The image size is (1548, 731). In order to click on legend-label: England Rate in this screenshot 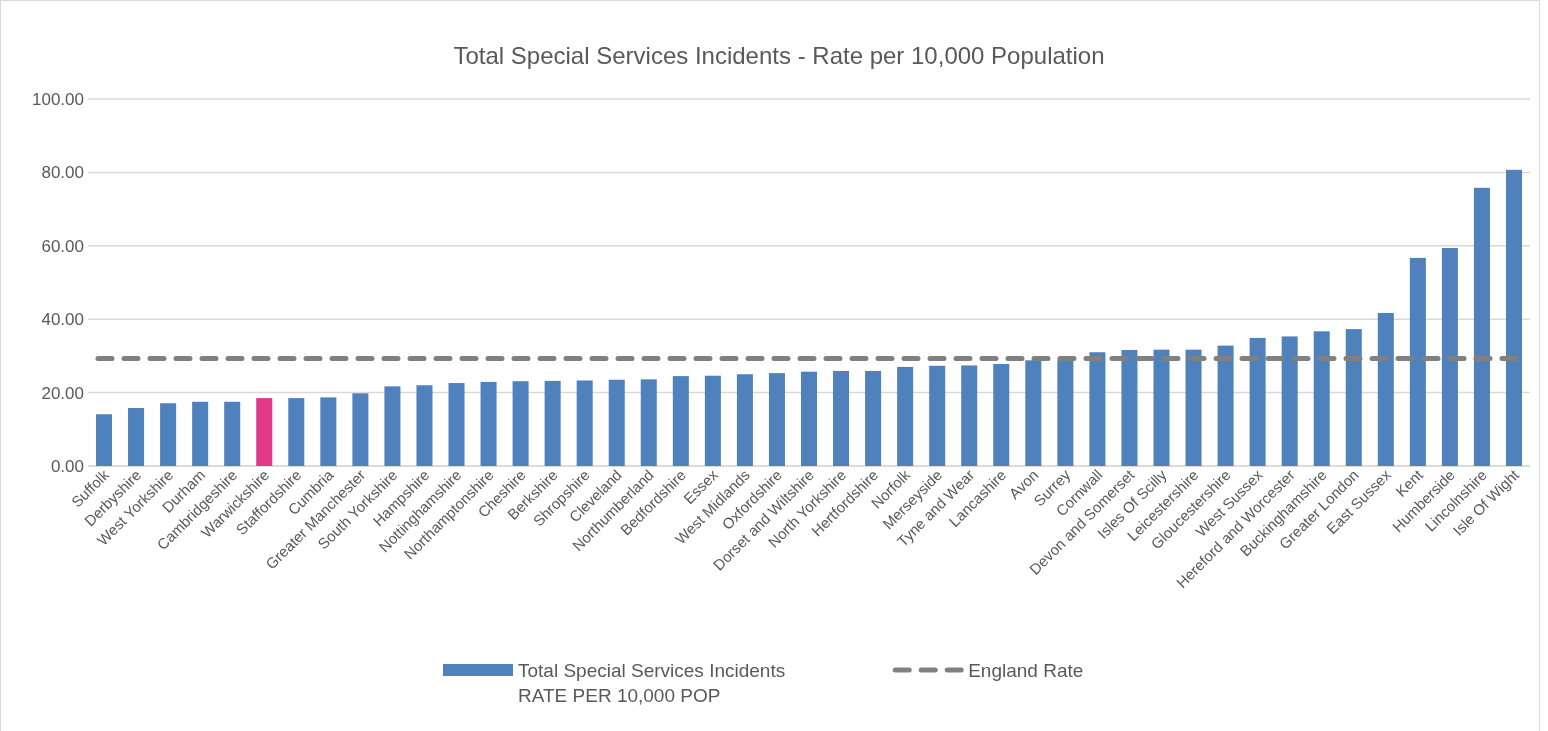, I will do `click(1026, 670)`.